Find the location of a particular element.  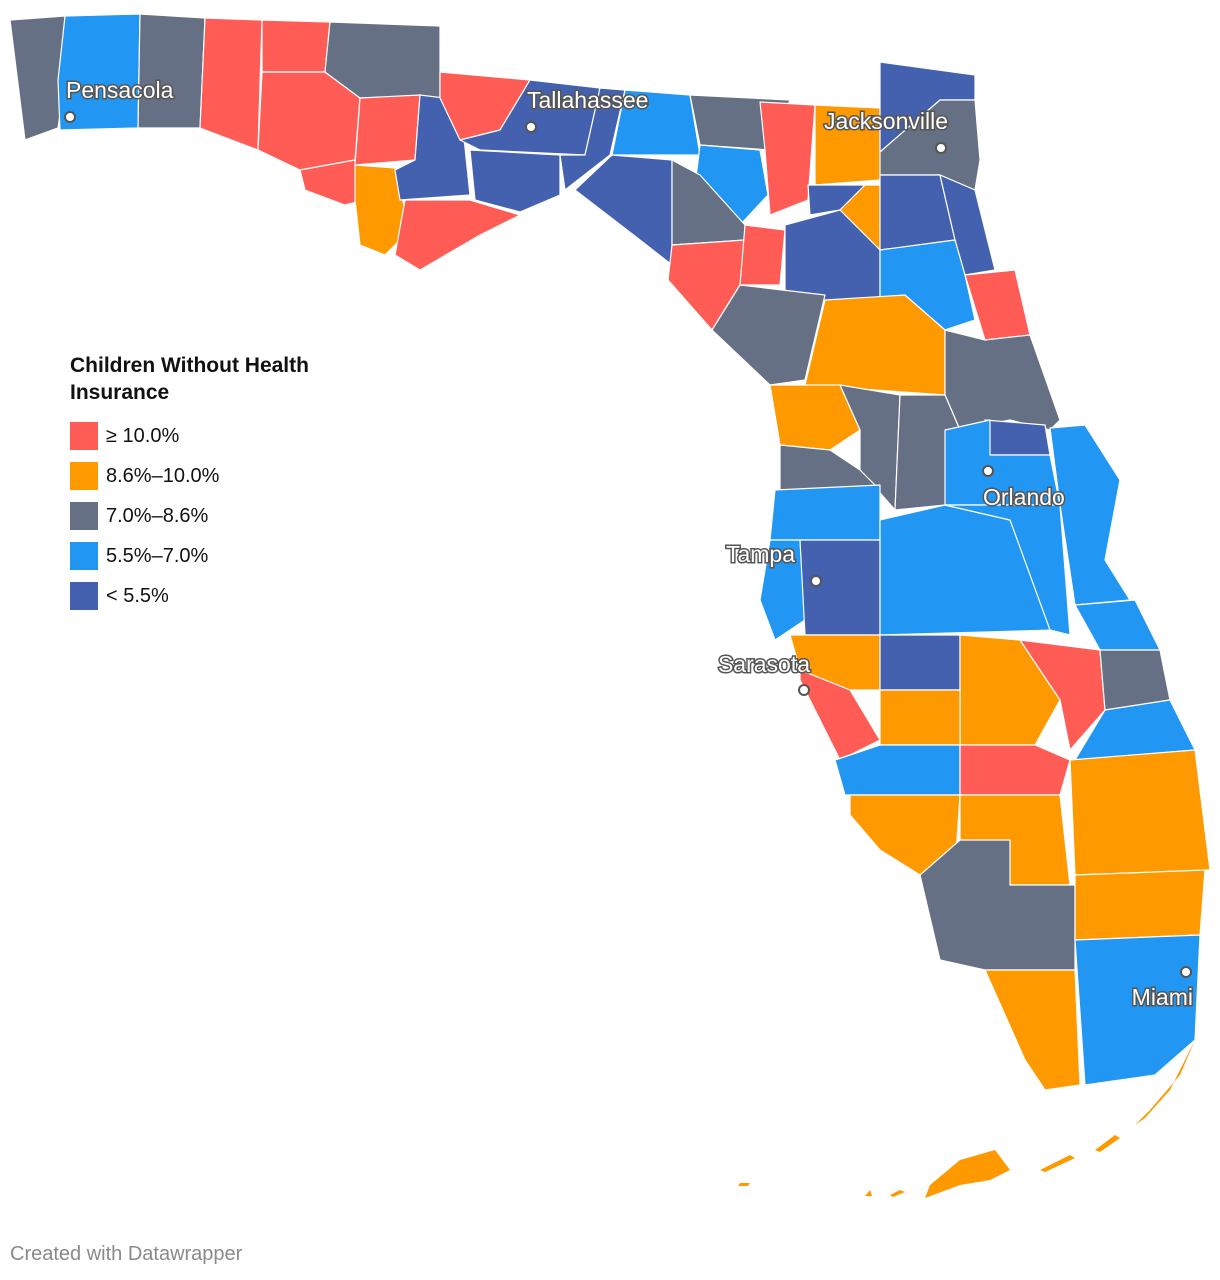

county-taylor is located at coordinates (623, 210).